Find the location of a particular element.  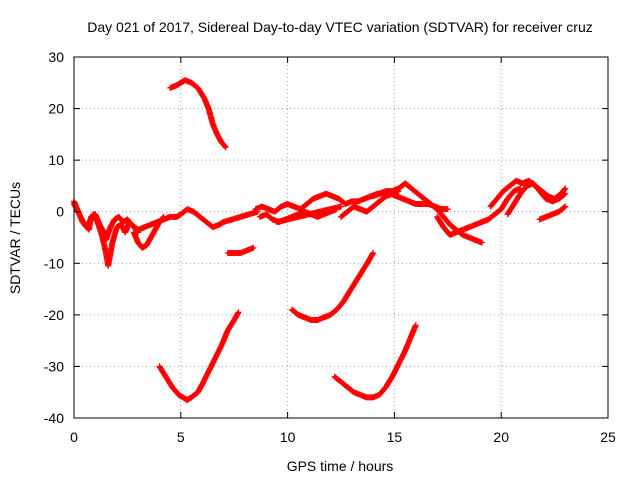

y-tick-label: -10 is located at coordinates (54, 263).